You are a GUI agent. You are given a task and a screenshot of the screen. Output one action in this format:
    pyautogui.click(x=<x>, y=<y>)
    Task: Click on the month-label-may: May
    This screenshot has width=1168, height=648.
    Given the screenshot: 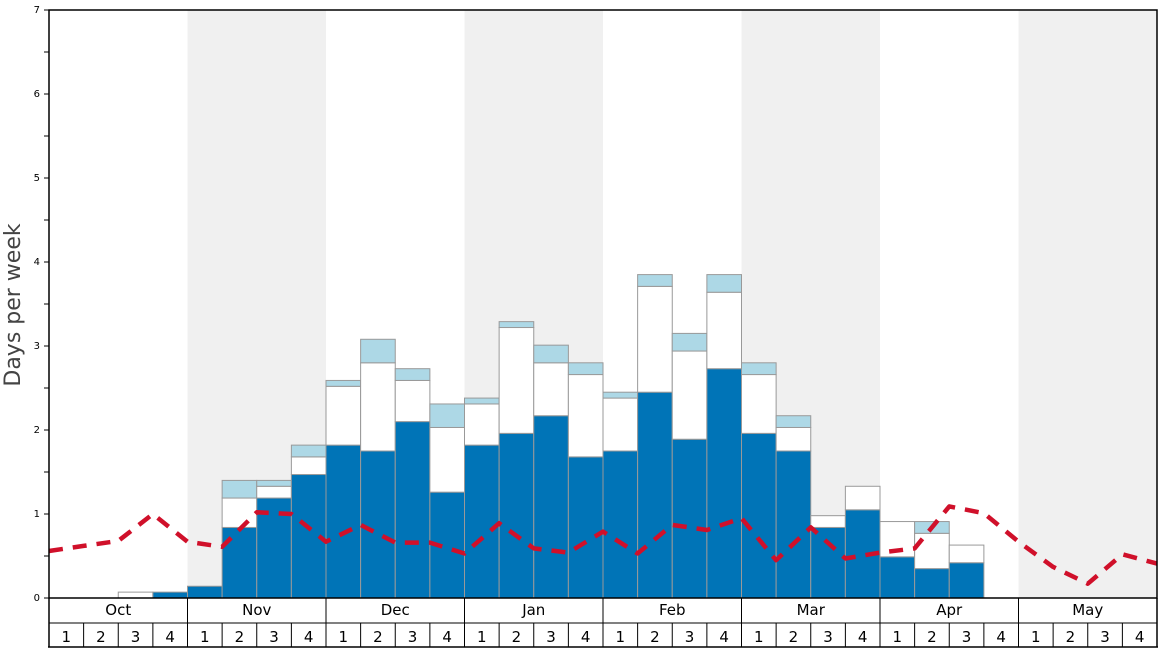 What is the action you would take?
    pyautogui.click(x=1087, y=610)
    